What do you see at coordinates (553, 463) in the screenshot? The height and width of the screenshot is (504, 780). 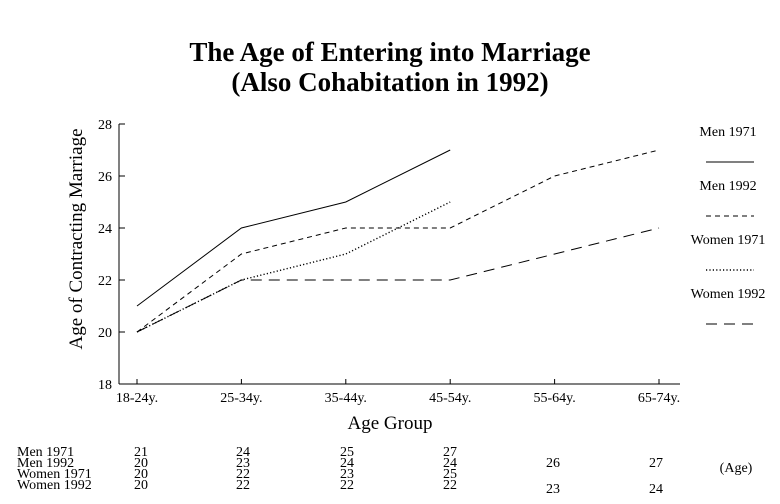 I see `table-cell: 26` at bounding box center [553, 463].